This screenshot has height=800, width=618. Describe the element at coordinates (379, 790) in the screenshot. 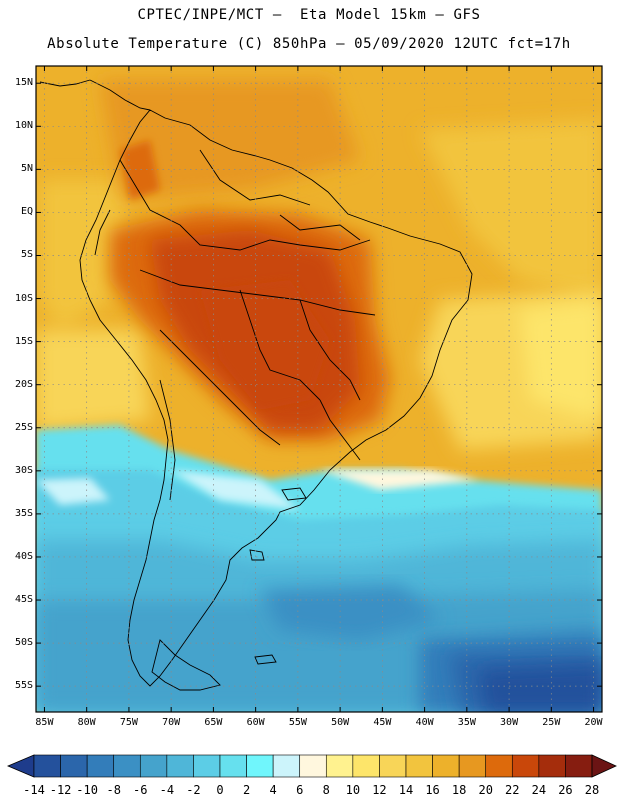

I see `colorbar-label: 12` at that location.